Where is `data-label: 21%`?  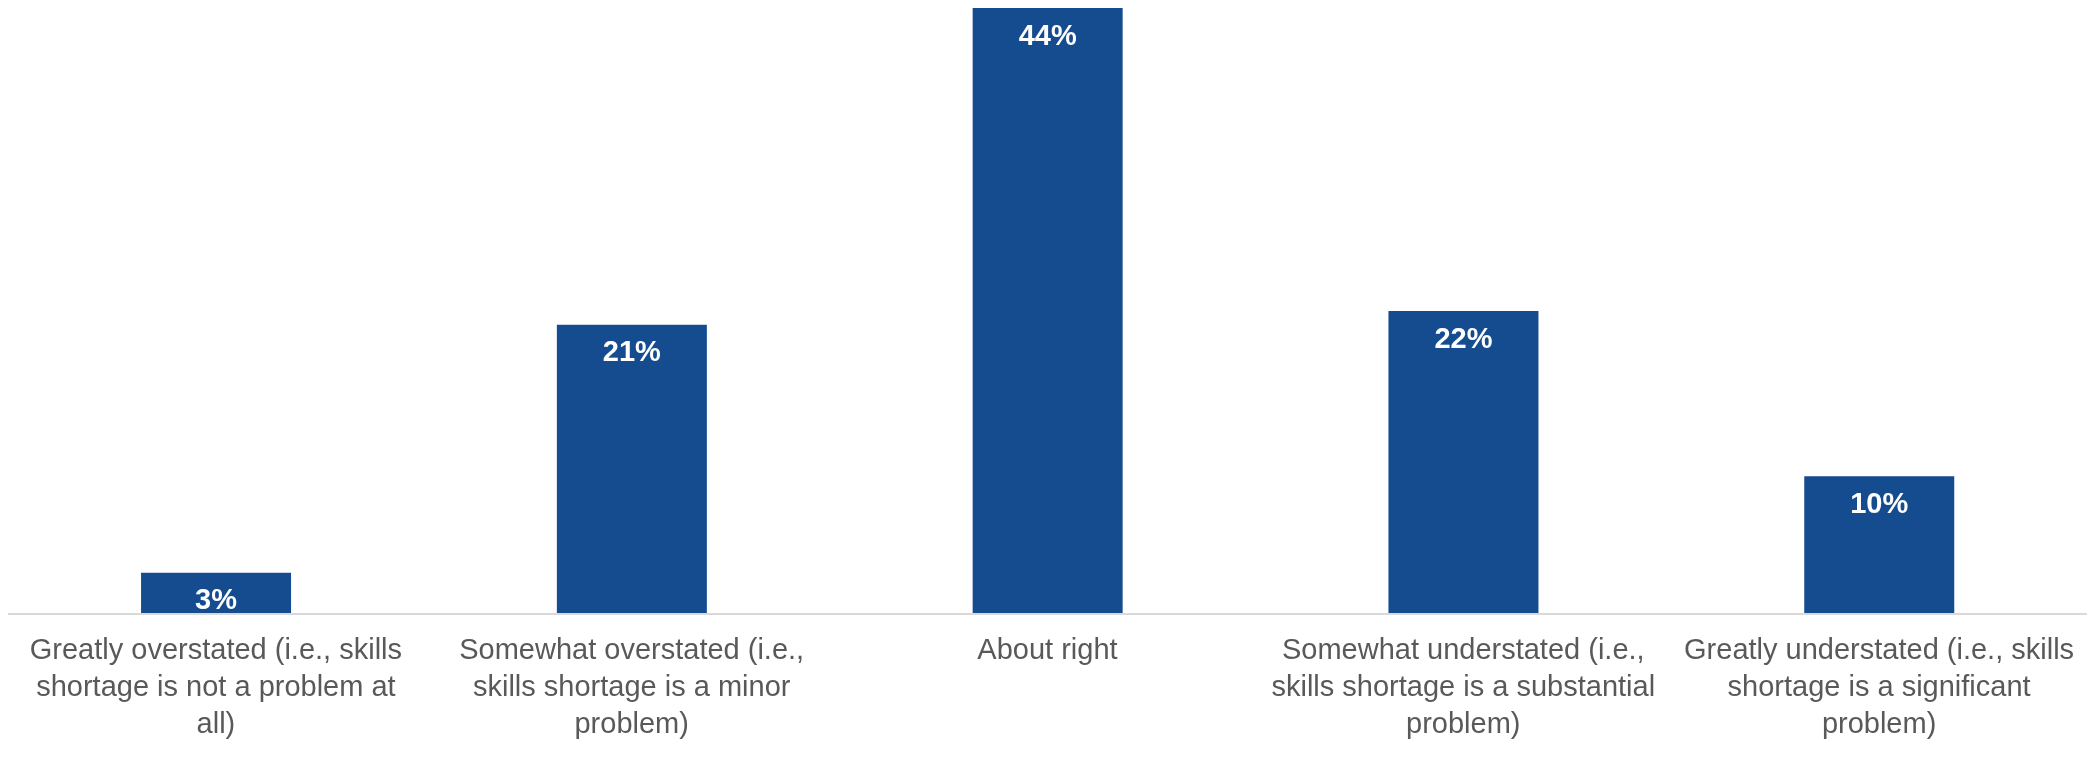 data-label: 21% is located at coordinates (632, 351).